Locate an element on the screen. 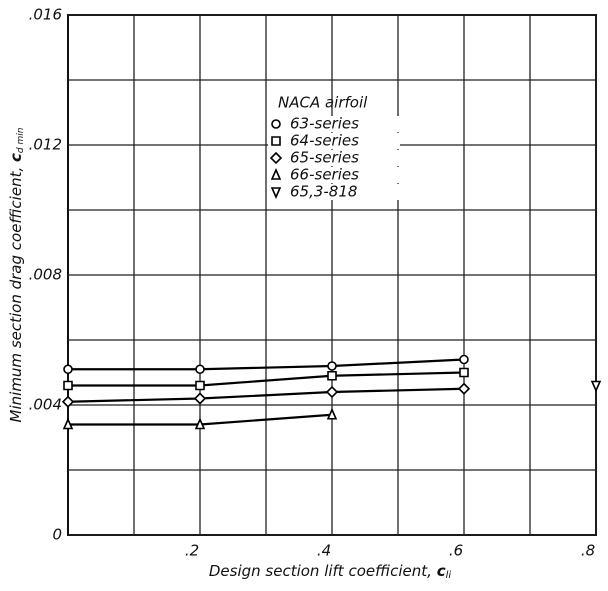 This screenshot has width=608, height=591. x-tick-label: .8 is located at coordinates (588, 551).